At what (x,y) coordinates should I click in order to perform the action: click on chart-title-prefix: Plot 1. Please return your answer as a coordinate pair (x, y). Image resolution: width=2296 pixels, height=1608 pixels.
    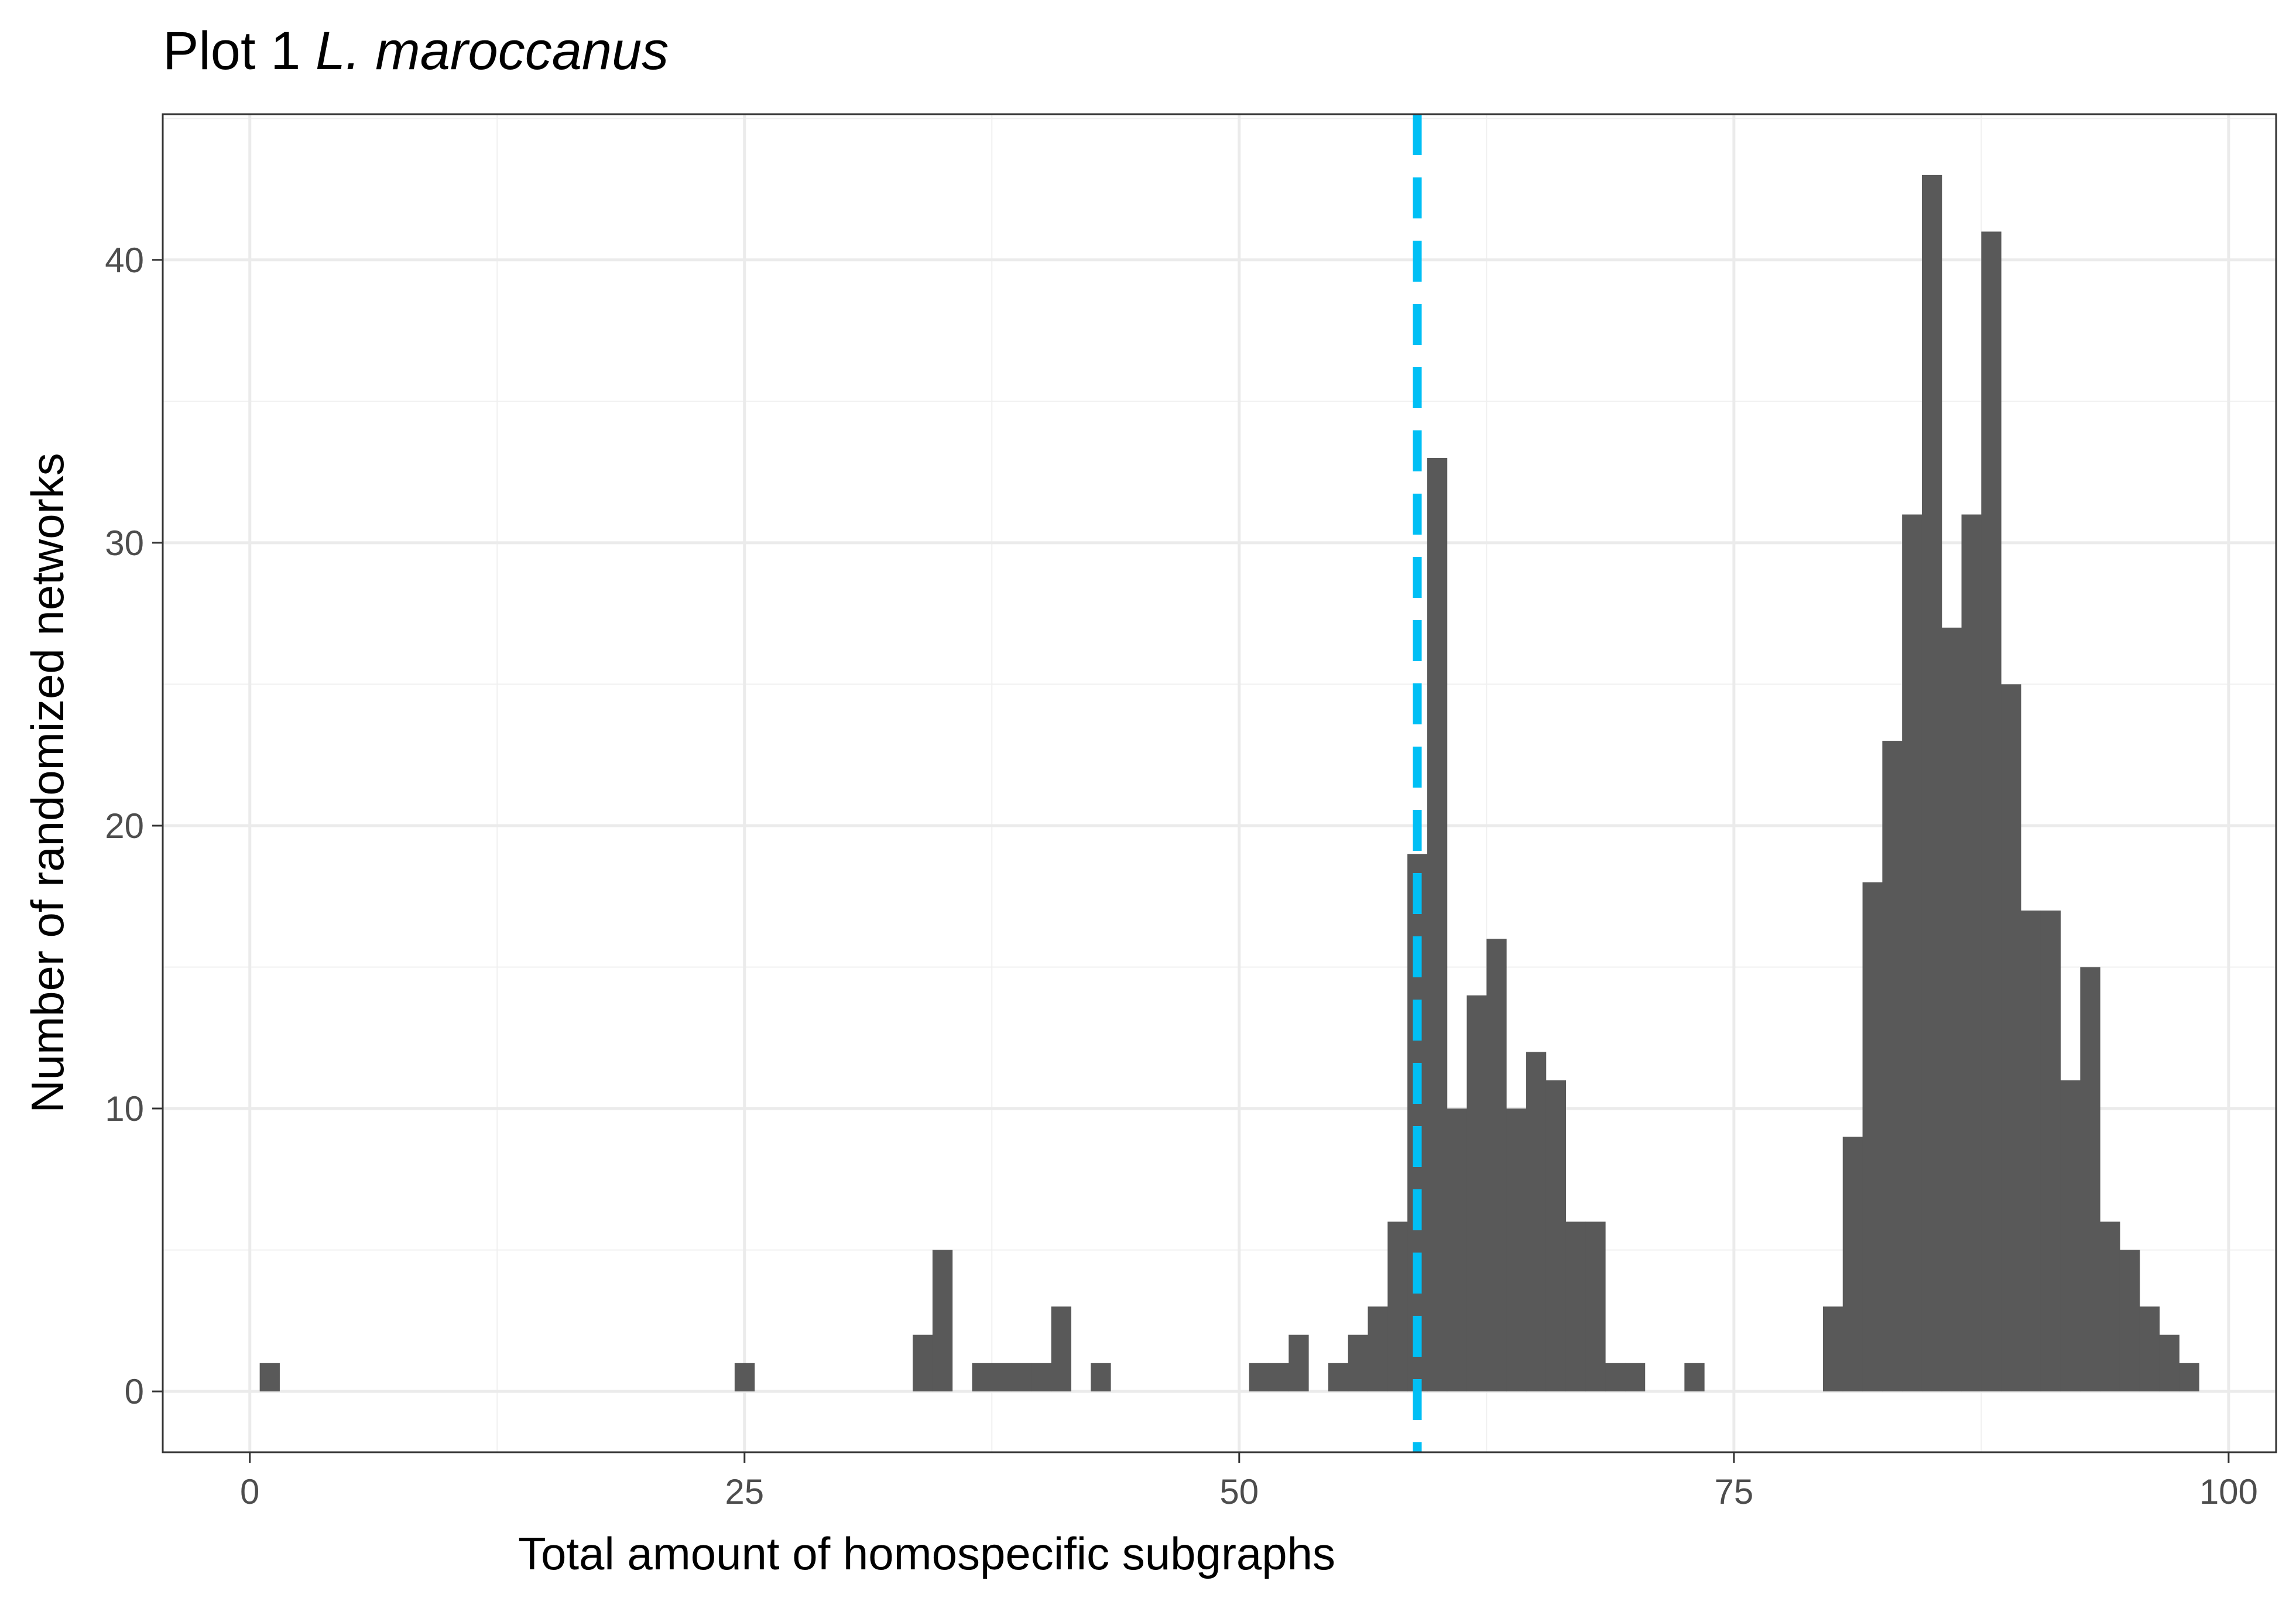
    Looking at the image, I should click on (239, 51).